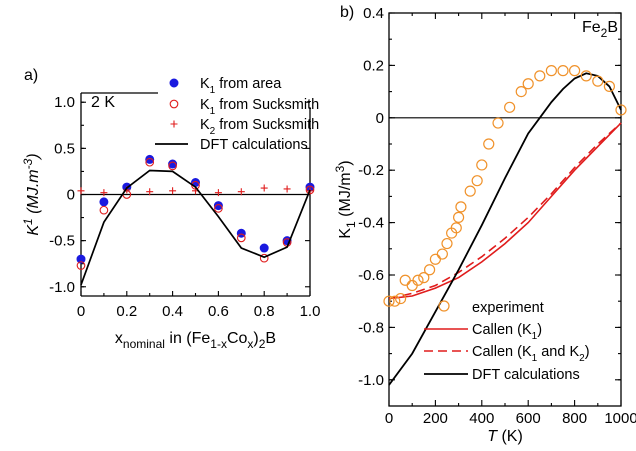 The height and width of the screenshot is (451, 636). Describe the element at coordinates (172, 311) in the screenshot. I see `a-x-tick-label: 0.4` at that location.